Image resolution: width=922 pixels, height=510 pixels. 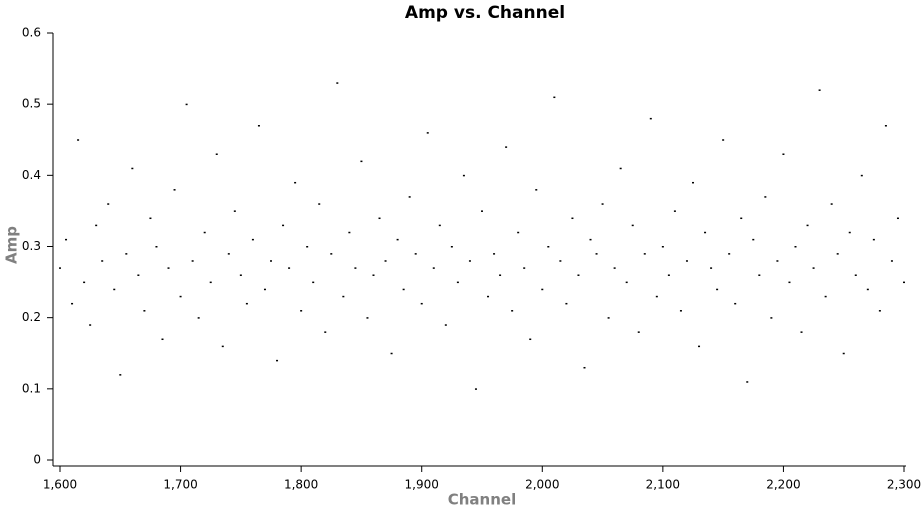 I want to click on x-tick-label: 1,700, so click(x=180, y=485).